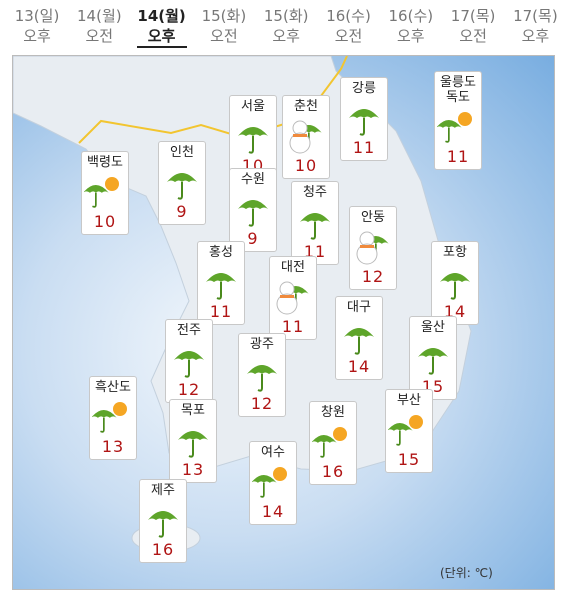 The image size is (570, 595). I want to click on city-card: 인천 9, so click(182, 183).